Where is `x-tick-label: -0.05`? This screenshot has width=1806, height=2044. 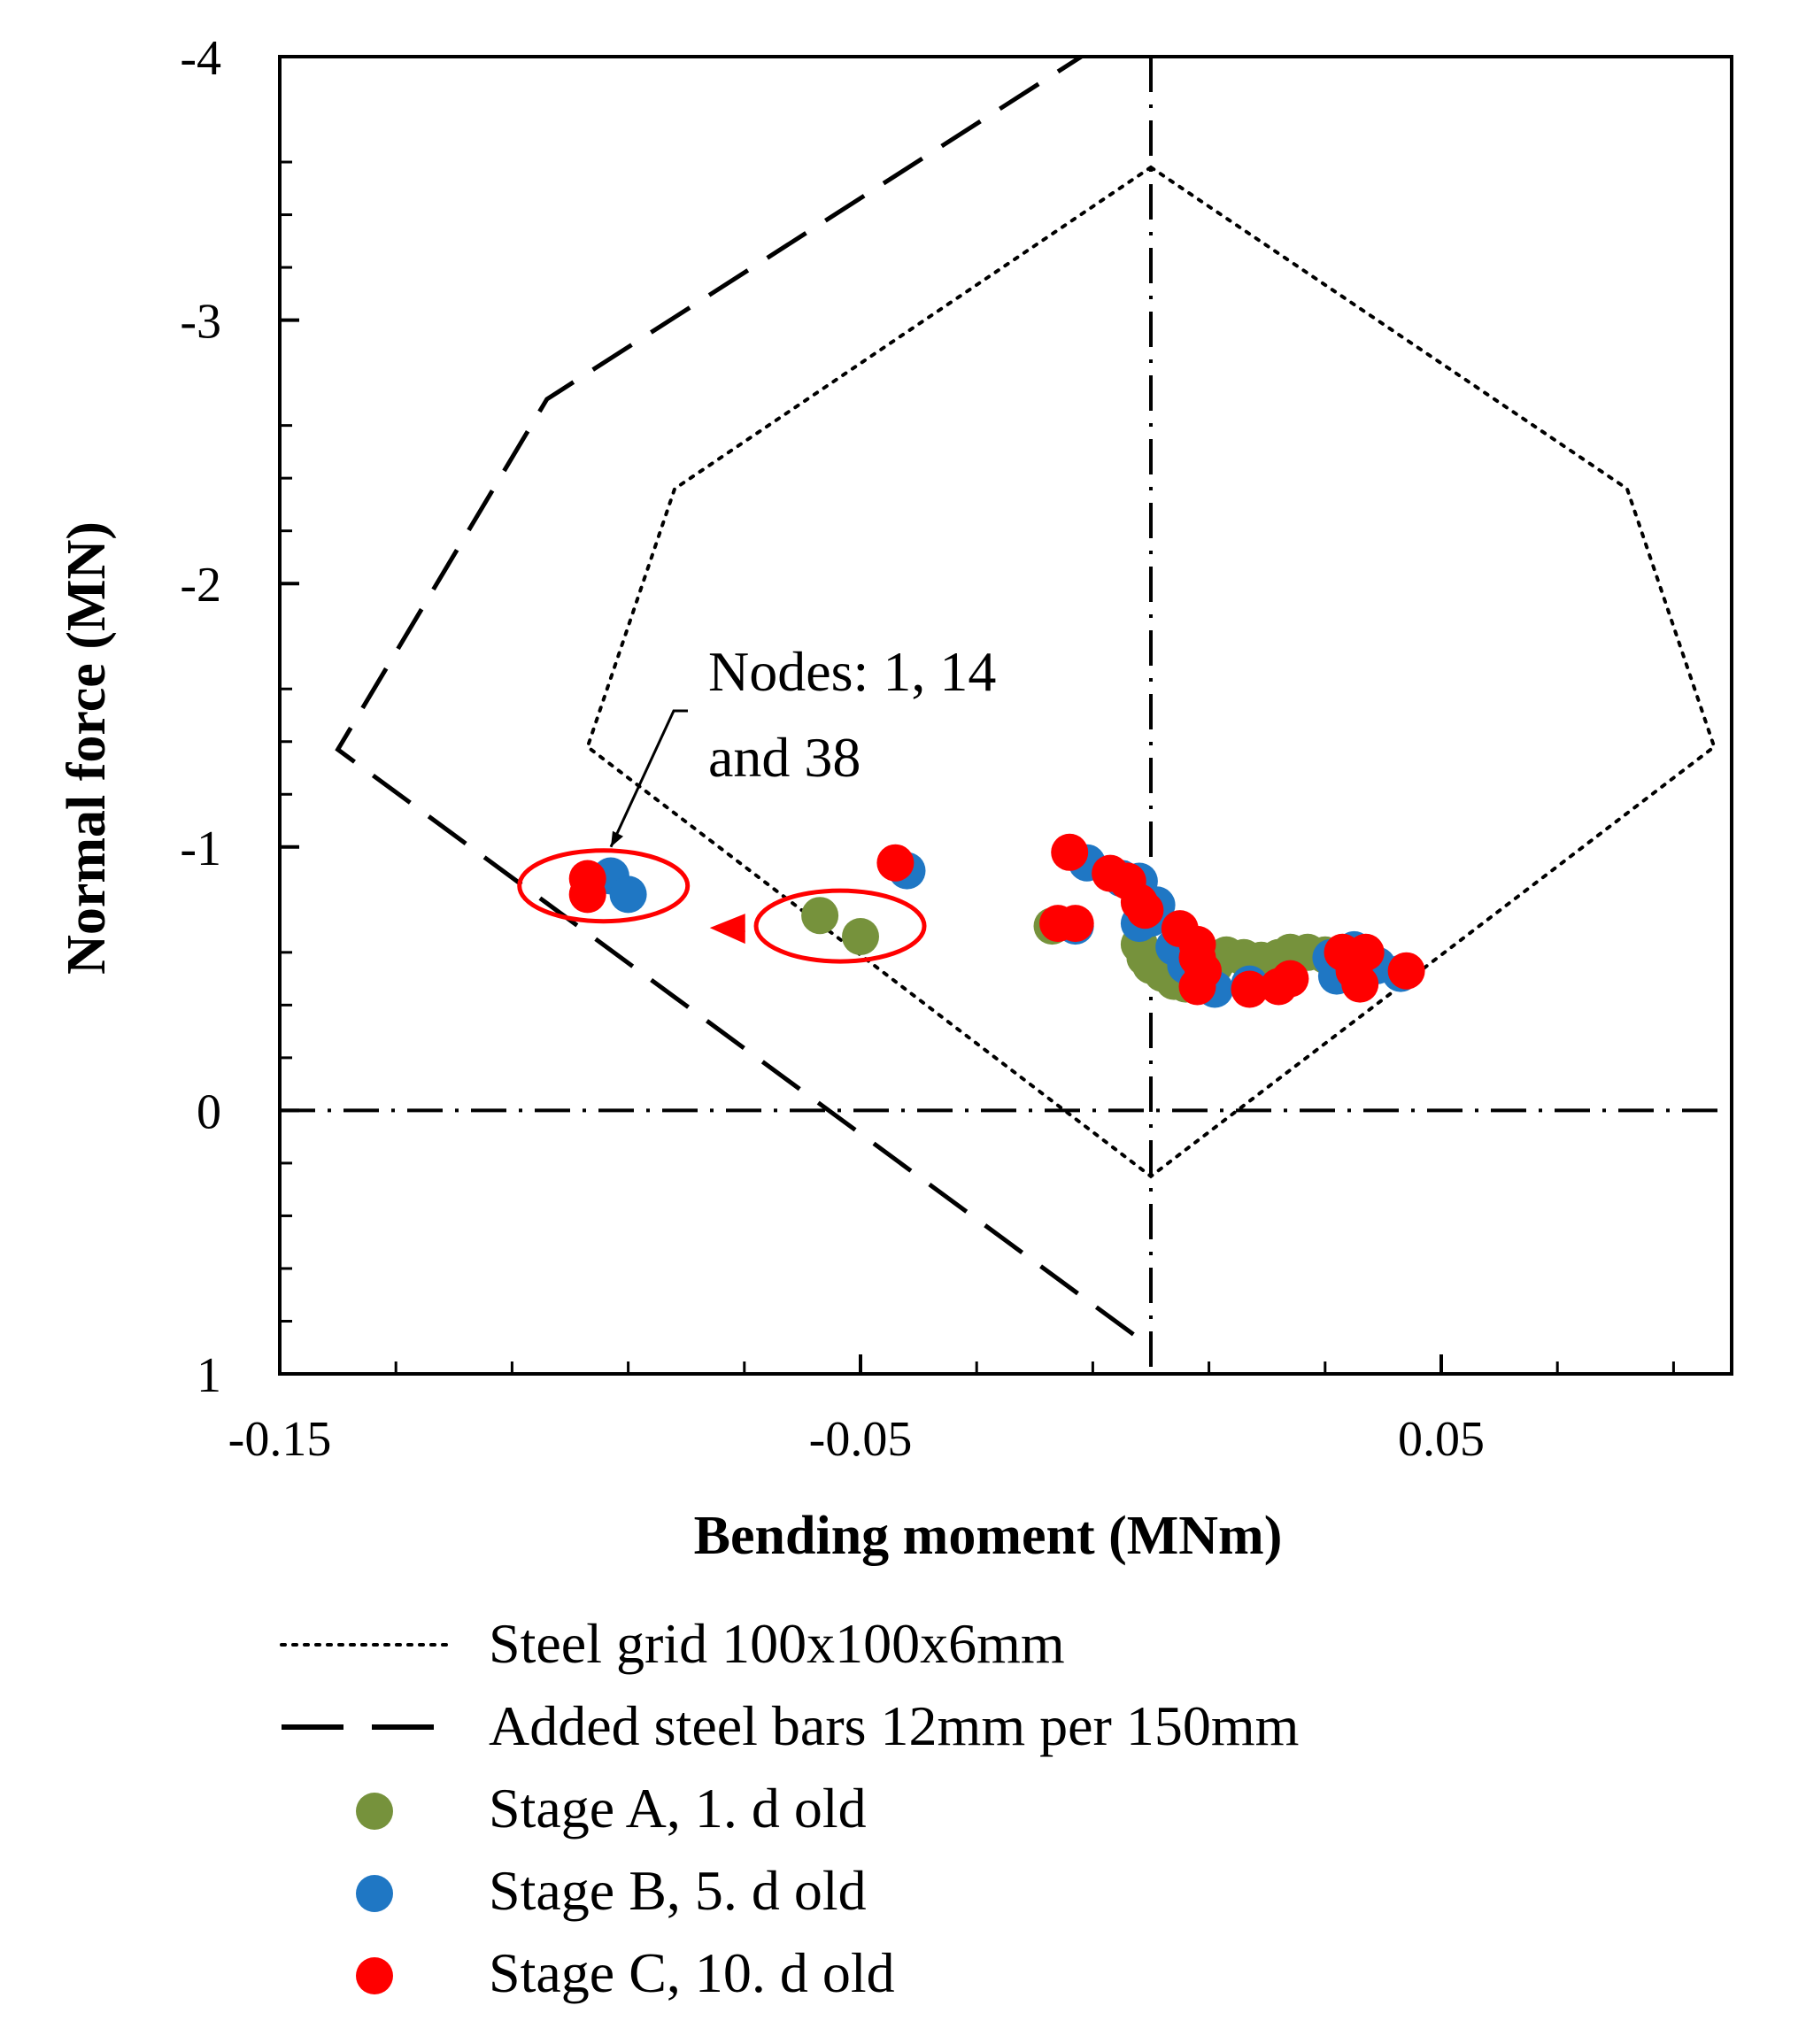
x-tick-label: -0.05 is located at coordinates (861, 1439).